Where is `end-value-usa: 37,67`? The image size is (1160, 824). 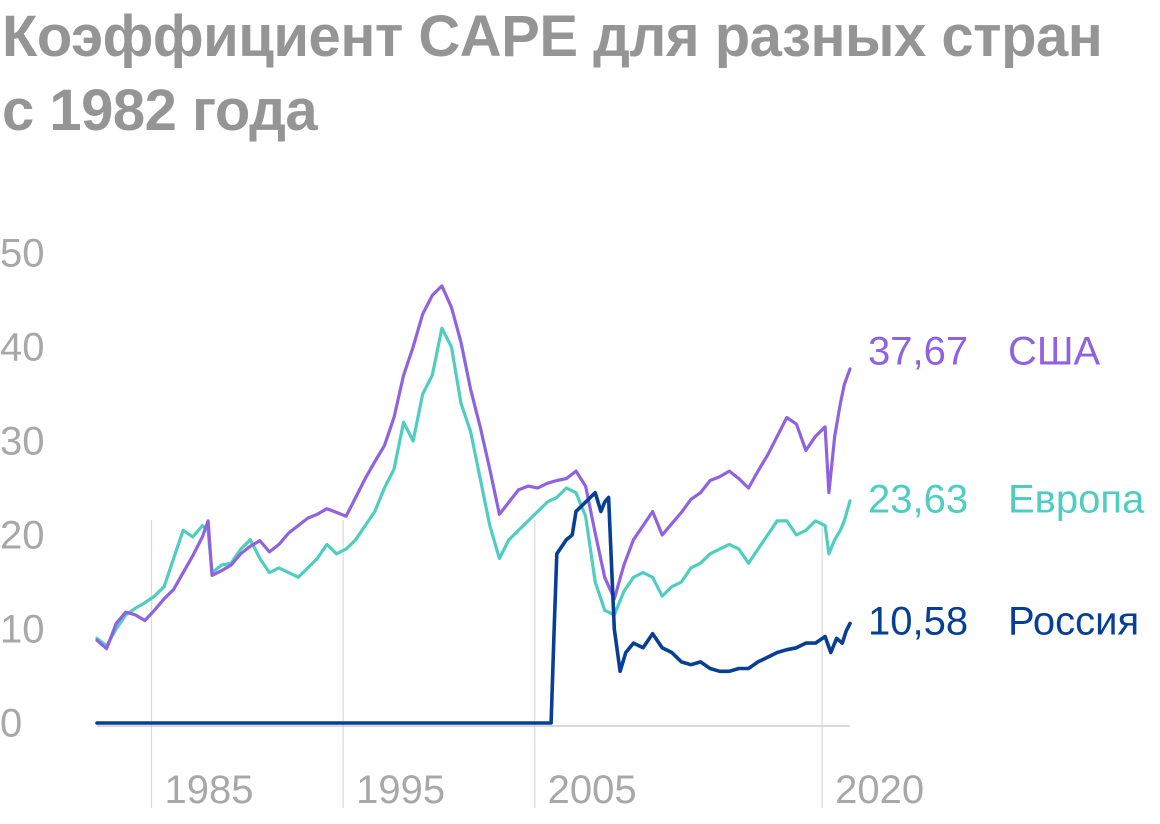 end-value-usa: 37,67 is located at coordinates (918, 352).